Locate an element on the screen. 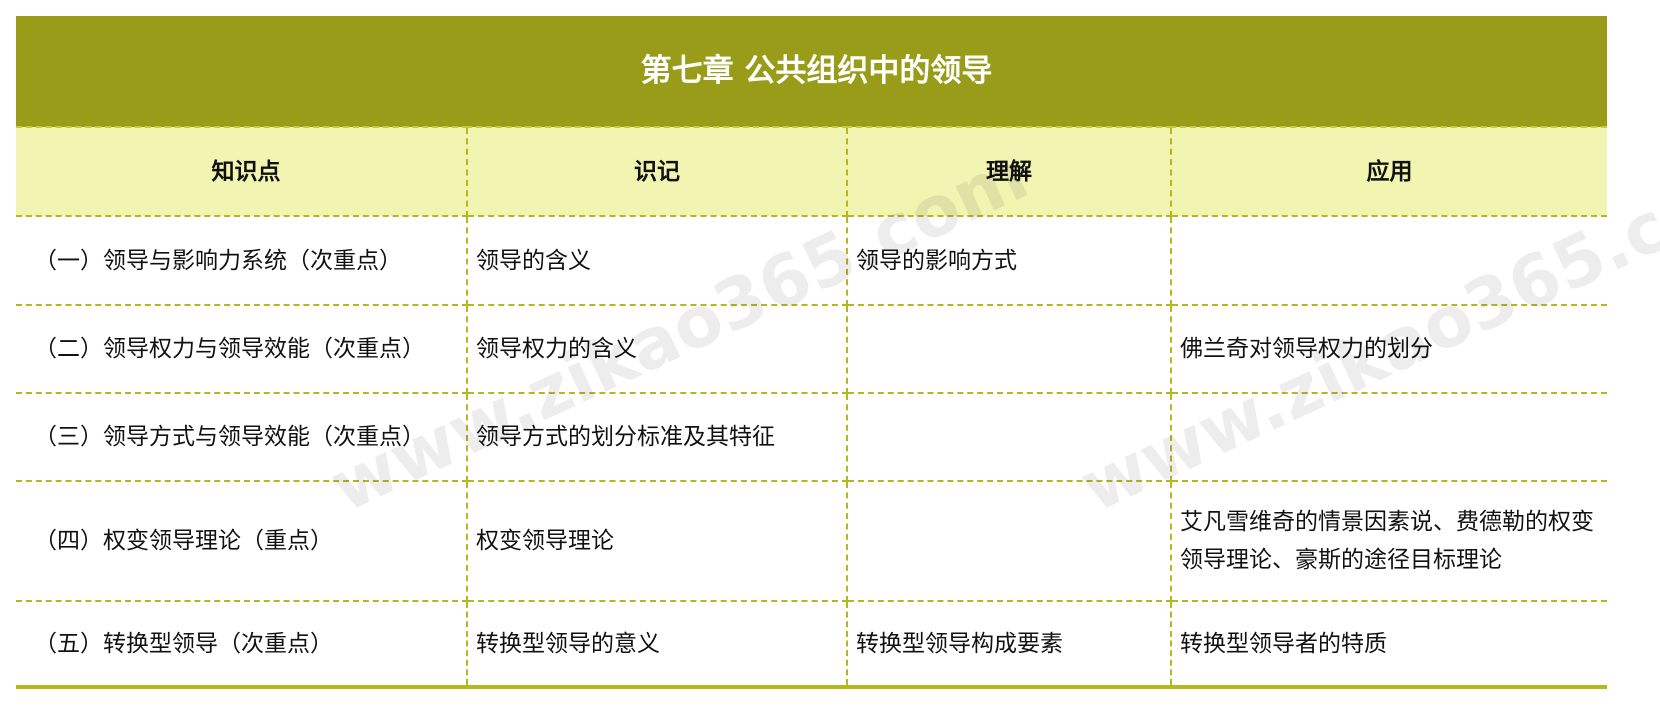 The image size is (1660, 706). cell: 领导的影响方式 is located at coordinates (1009, 260).